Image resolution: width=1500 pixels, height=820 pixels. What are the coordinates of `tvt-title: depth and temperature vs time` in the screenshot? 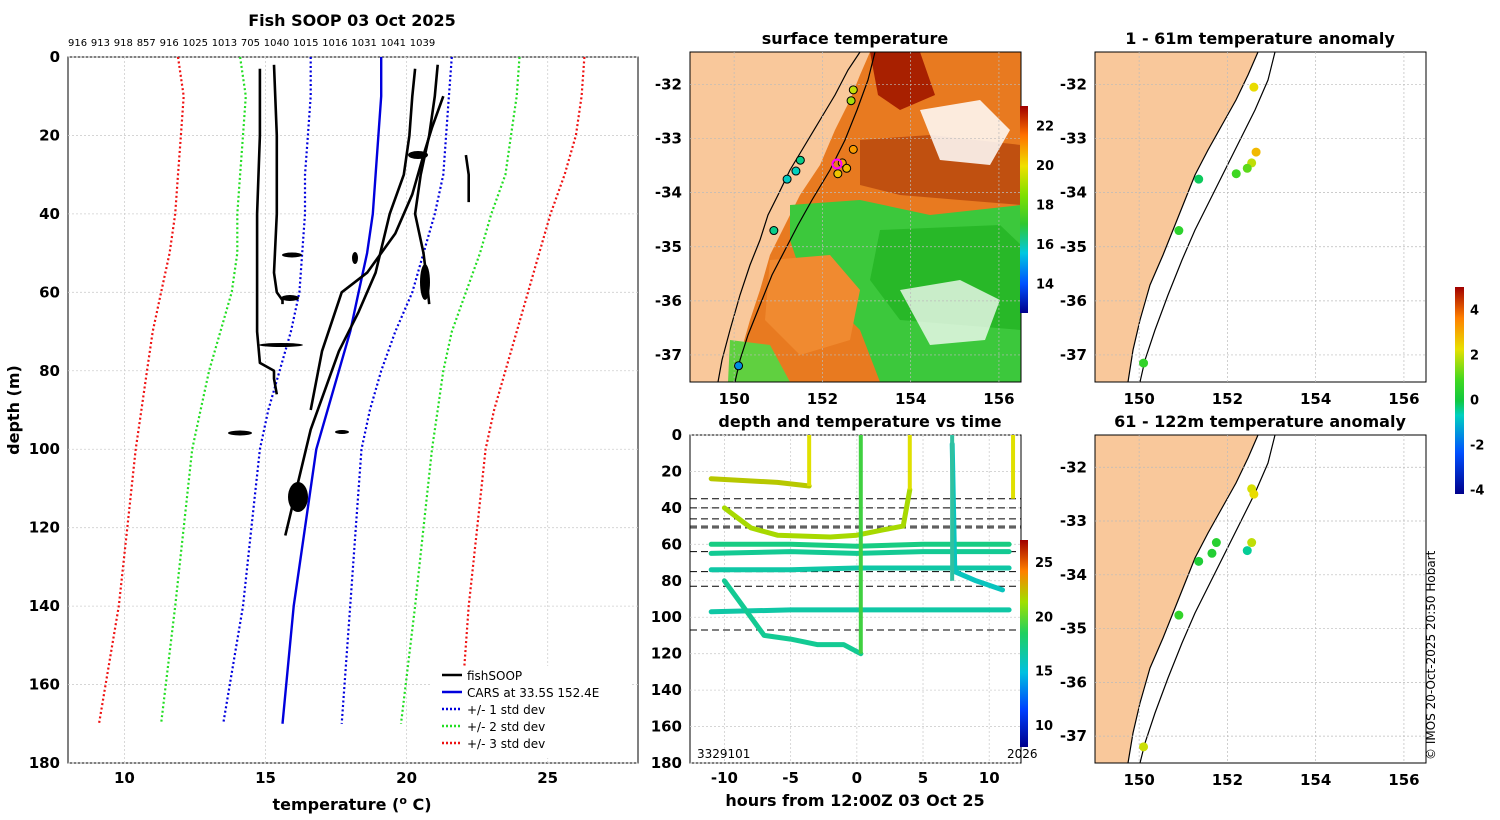 It's located at (859, 421).